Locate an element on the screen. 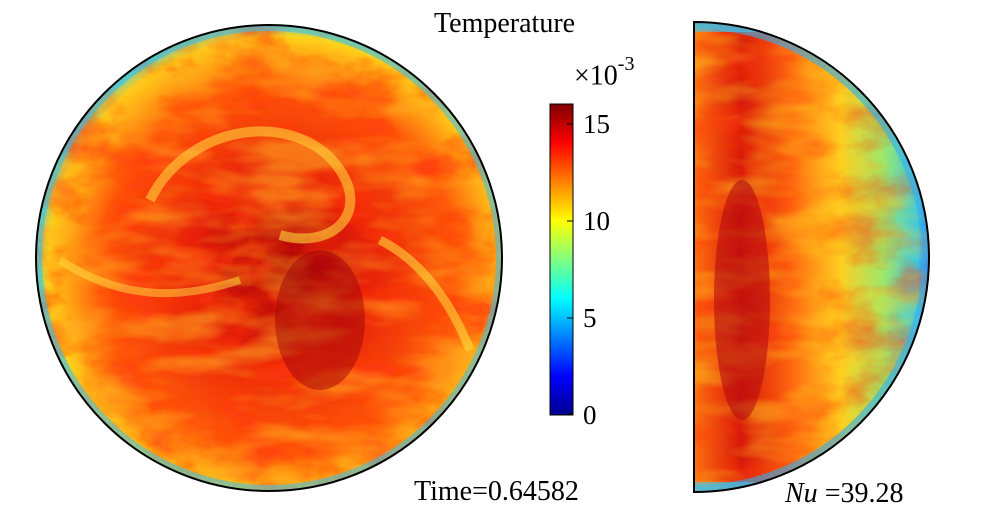 This screenshot has height=520, width=1000. nusselt-annotation: Nu =39.28 is located at coordinates (844, 493).